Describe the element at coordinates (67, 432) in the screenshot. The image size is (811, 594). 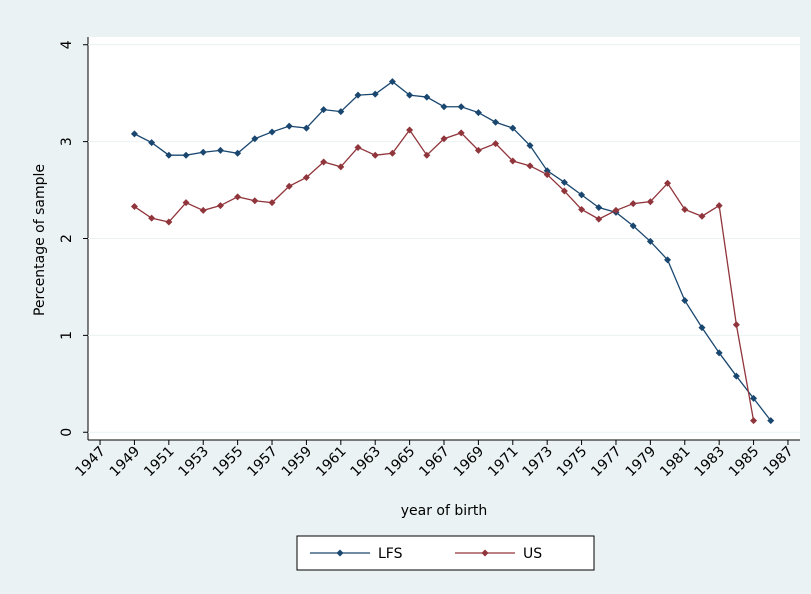
I see `y-tick-label: 0` at that location.